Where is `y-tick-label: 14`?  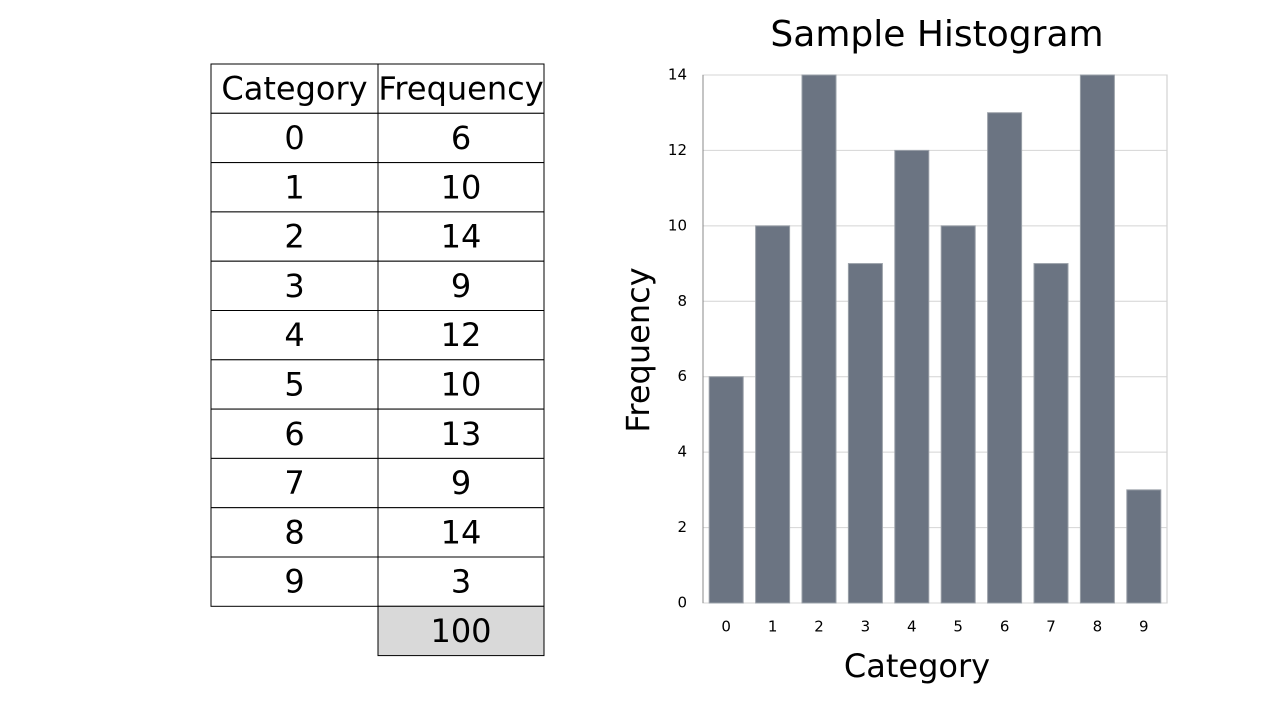
y-tick-label: 14 is located at coordinates (677, 75).